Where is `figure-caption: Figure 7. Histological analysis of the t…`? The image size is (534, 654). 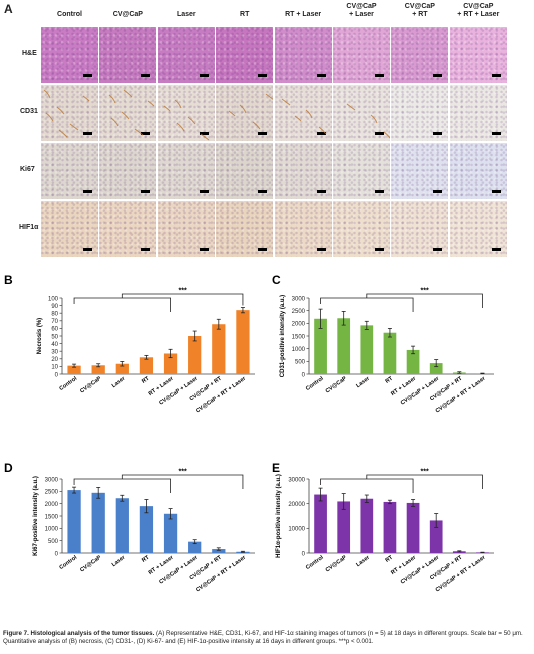 figure-caption: Figure 7. Histological analysis of the t… is located at coordinates (267, 638).